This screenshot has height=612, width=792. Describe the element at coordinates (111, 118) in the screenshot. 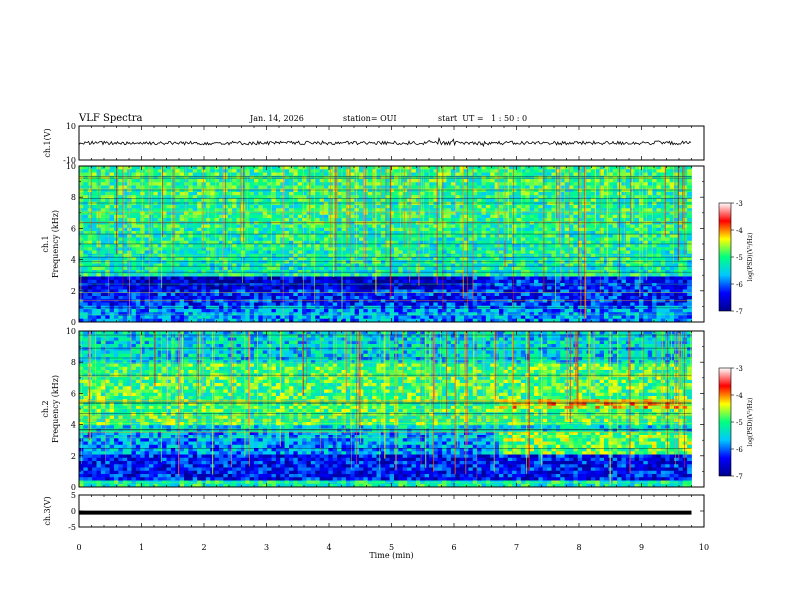

I see `chart-title: VLF Spectra` at that location.